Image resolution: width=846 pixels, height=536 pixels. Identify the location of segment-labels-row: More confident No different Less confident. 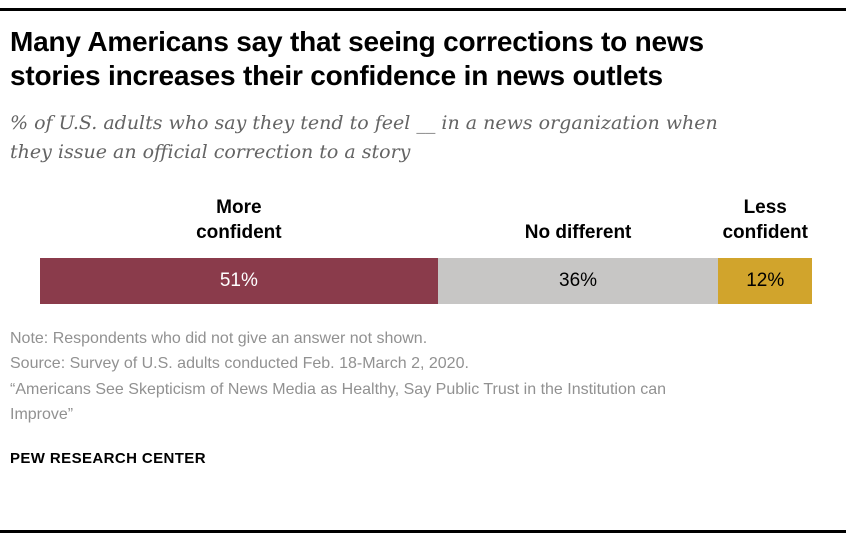
(426, 220).